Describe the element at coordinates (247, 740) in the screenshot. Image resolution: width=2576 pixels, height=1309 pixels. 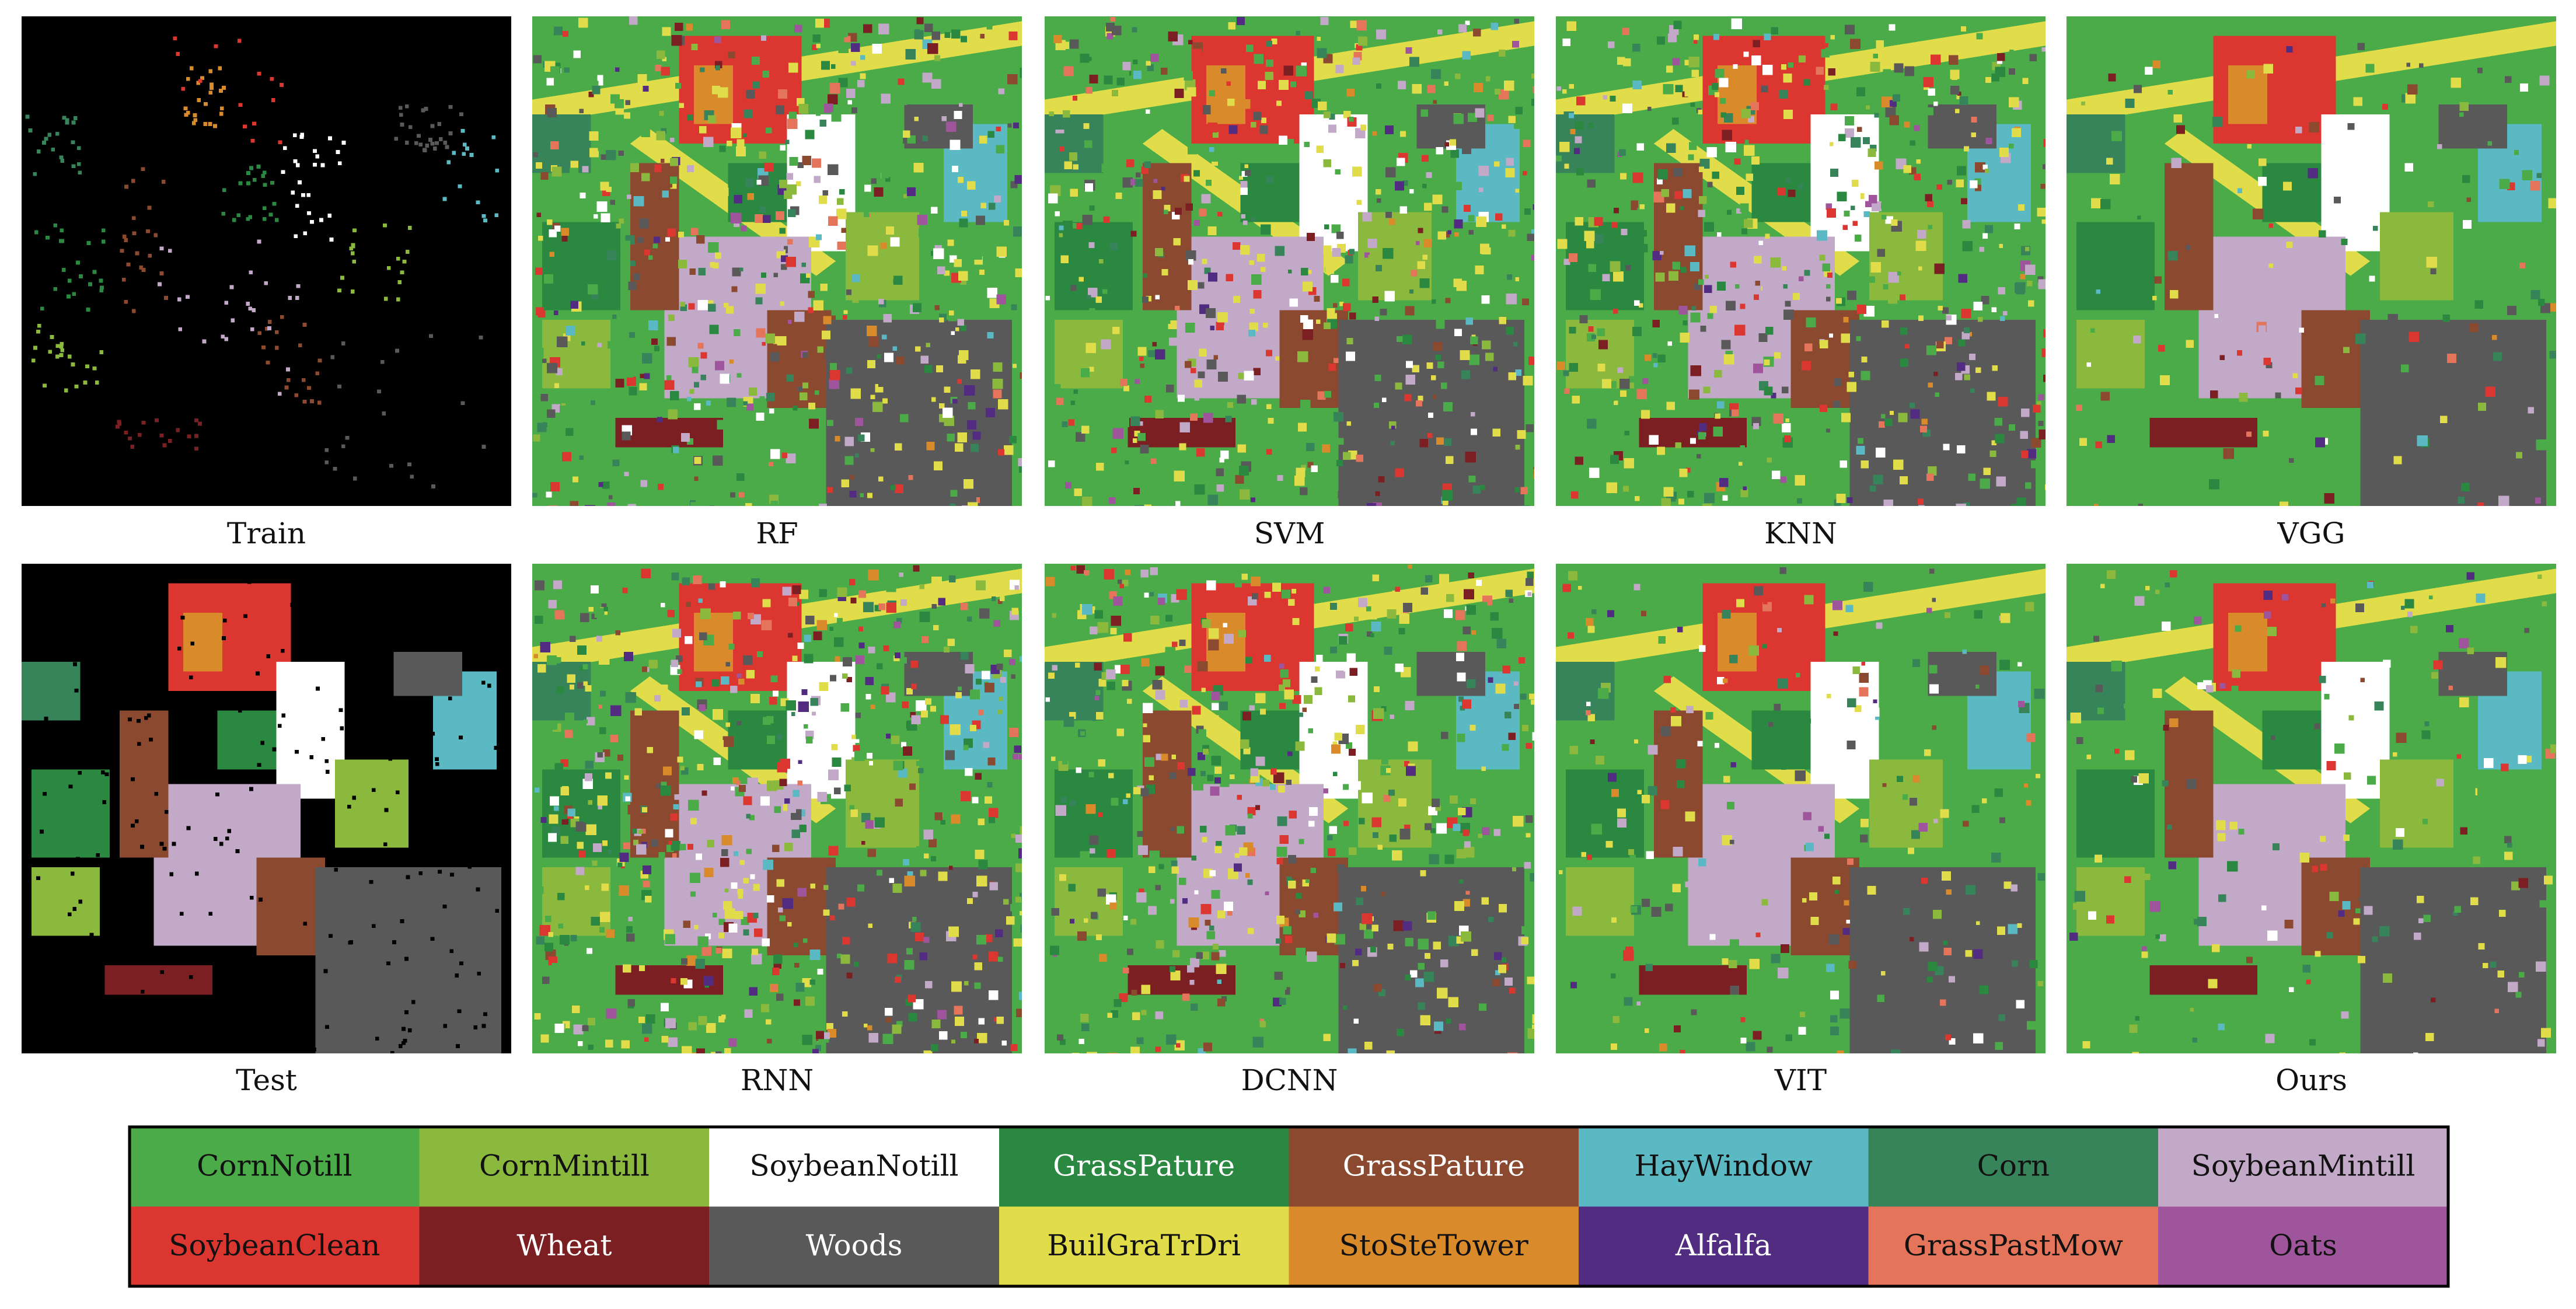
I see `map-field` at that location.